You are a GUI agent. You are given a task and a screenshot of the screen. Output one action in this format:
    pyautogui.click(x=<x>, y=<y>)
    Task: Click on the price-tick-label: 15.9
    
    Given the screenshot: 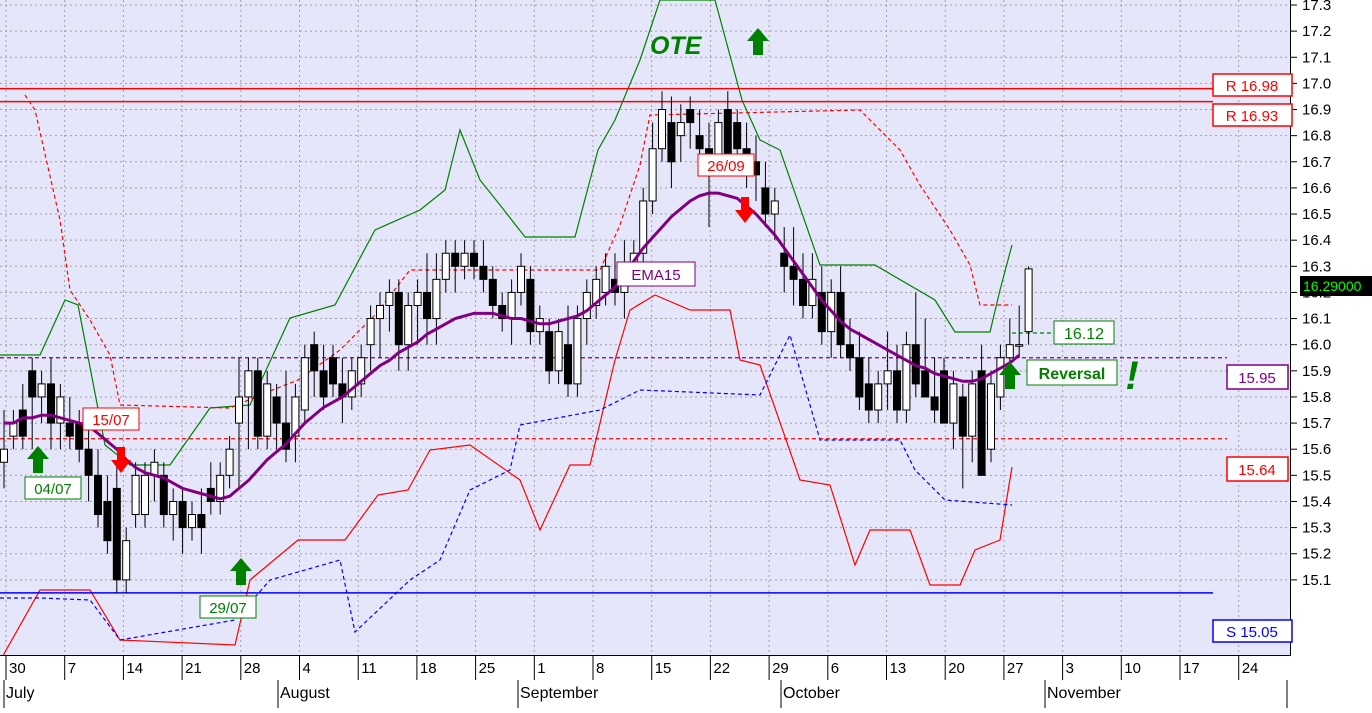 What is the action you would take?
    pyautogui.click(x=1316, y=371)
    